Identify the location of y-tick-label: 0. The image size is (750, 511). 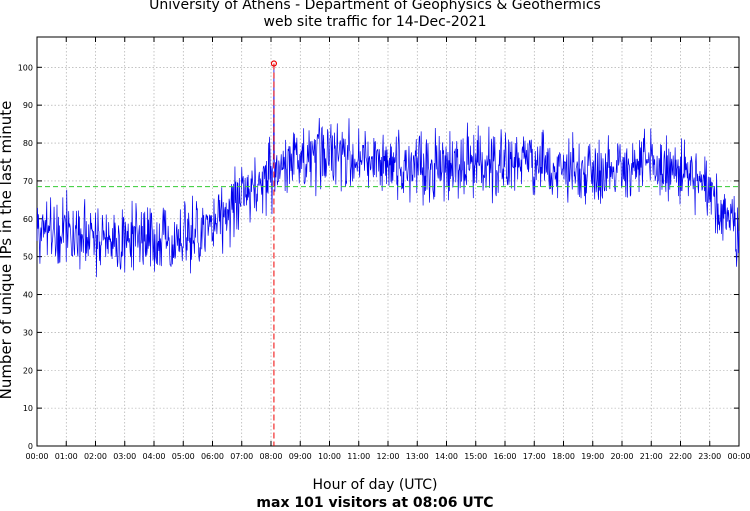
(30, 446).